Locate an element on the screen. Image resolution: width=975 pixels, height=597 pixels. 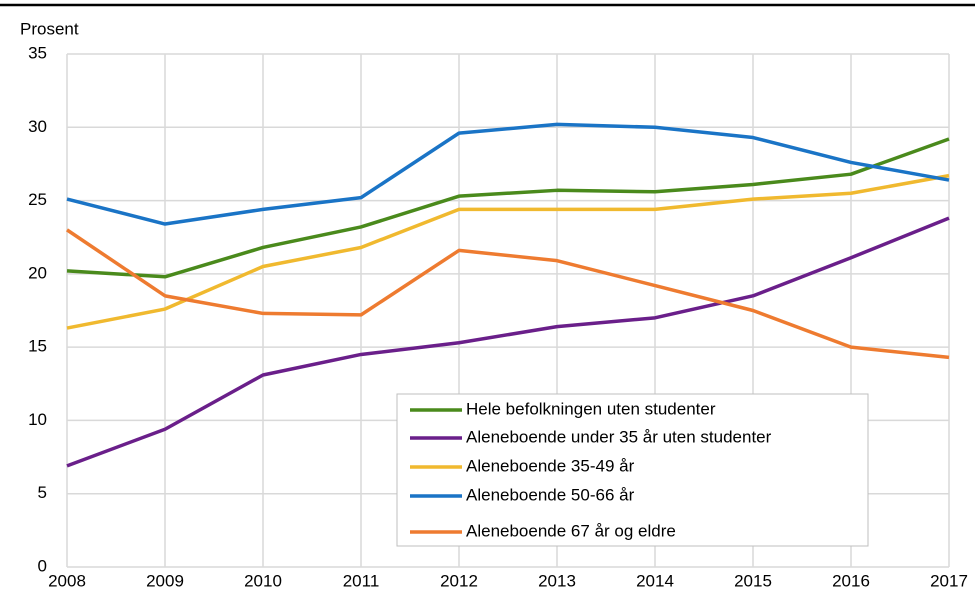
legend-label: Aleneboende under 35 år uten studenter is located at coordinates (619, 436).